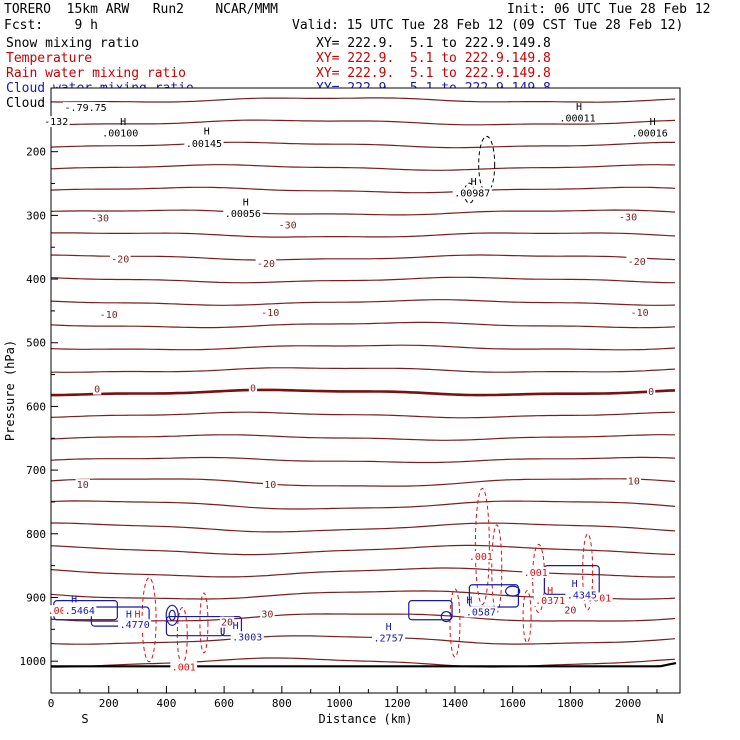  I want to click on temperature-label: 30, so click(267, 614).